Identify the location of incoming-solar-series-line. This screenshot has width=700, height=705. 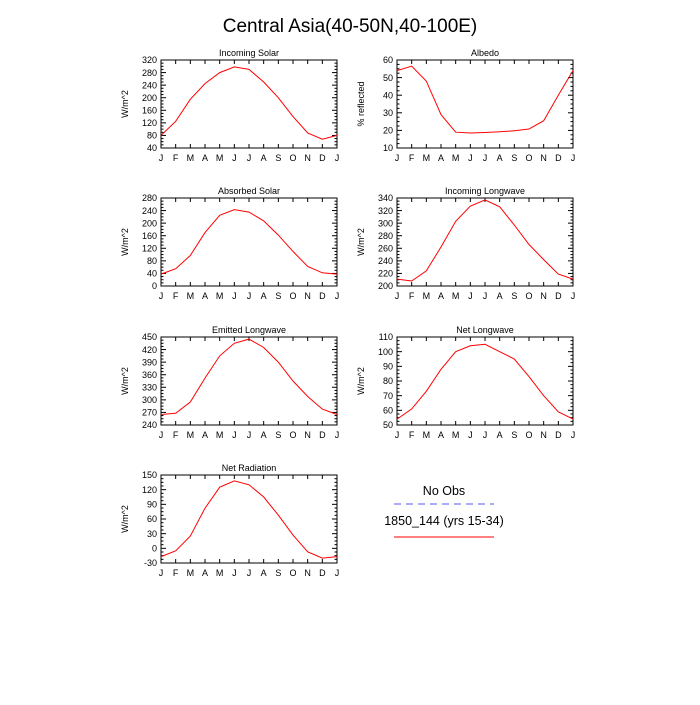
(249, 103).